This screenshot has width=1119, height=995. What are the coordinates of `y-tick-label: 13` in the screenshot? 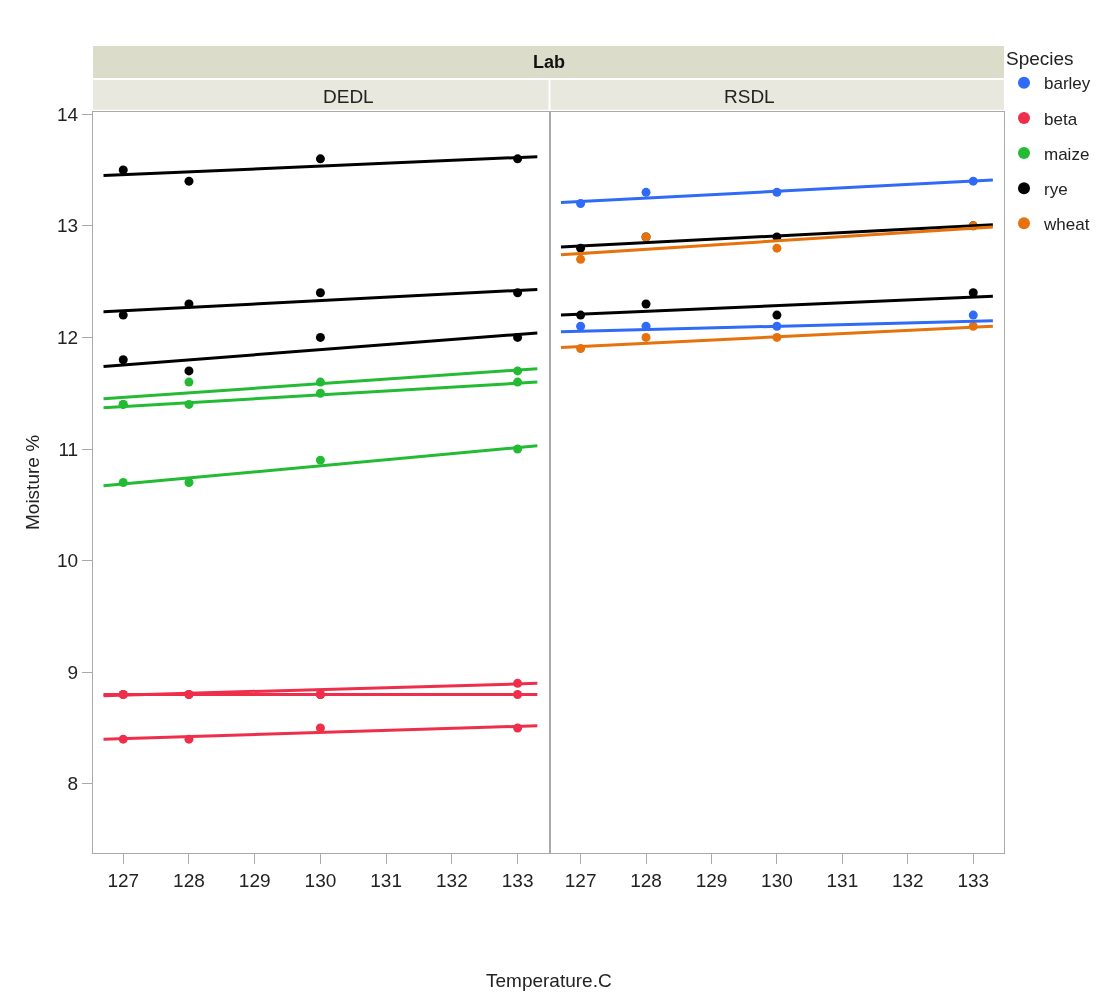 It's located at (68, 226).